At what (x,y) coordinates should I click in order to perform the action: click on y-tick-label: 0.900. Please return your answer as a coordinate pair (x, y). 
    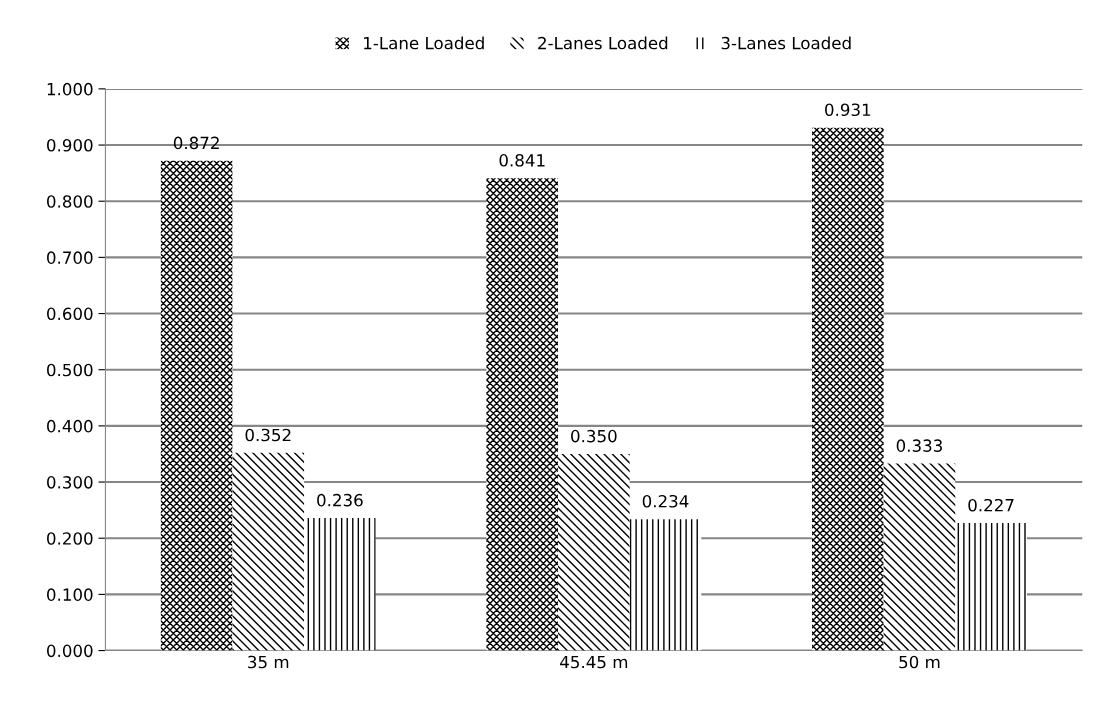
    Looking at the image, I should click on (70, 145).